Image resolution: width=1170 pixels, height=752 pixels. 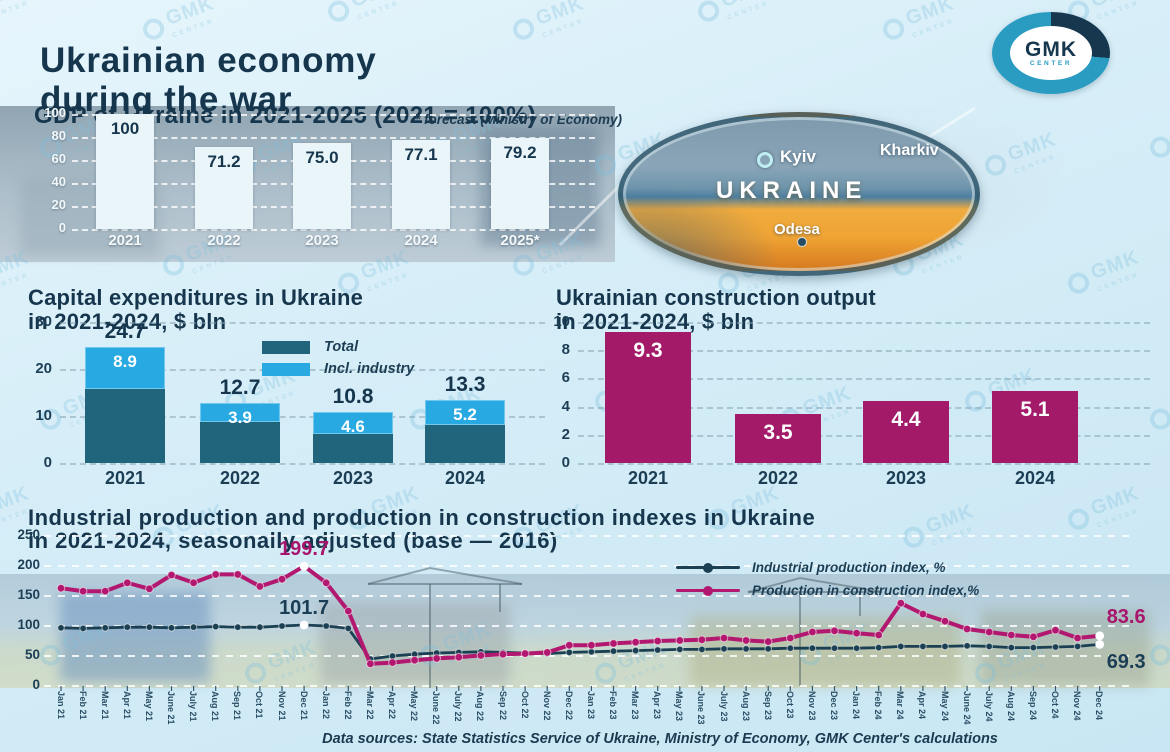 What do you see at coordinates (224, 240) in the screenshot?
I see `x-axis-category-label: 2022` at bounding box center [224, 240].